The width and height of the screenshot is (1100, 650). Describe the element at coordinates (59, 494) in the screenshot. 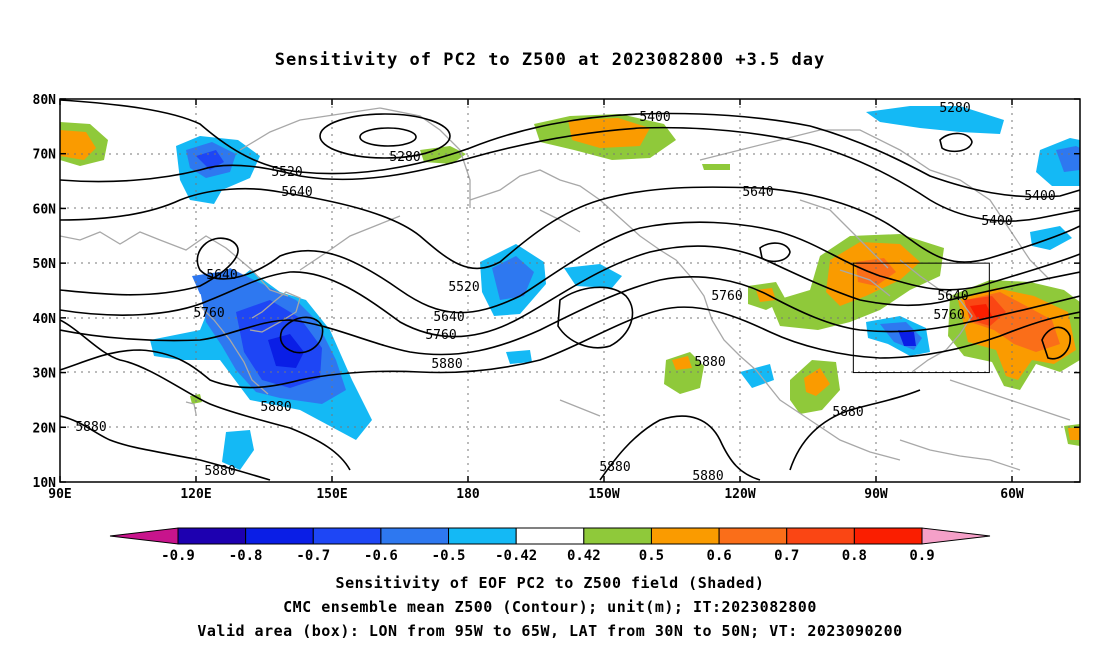

I see `lon-tick-label: 90E` at that location.